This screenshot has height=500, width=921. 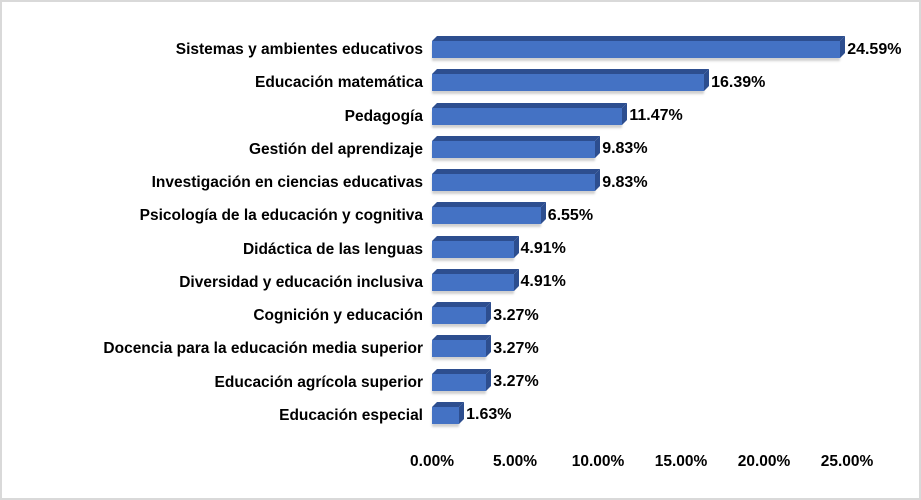 What do you see at coordinates (281, 216) in the screenshot?
I see `category-label: Psicología de la educación y cognitiva` at bounding box center [281, 216].